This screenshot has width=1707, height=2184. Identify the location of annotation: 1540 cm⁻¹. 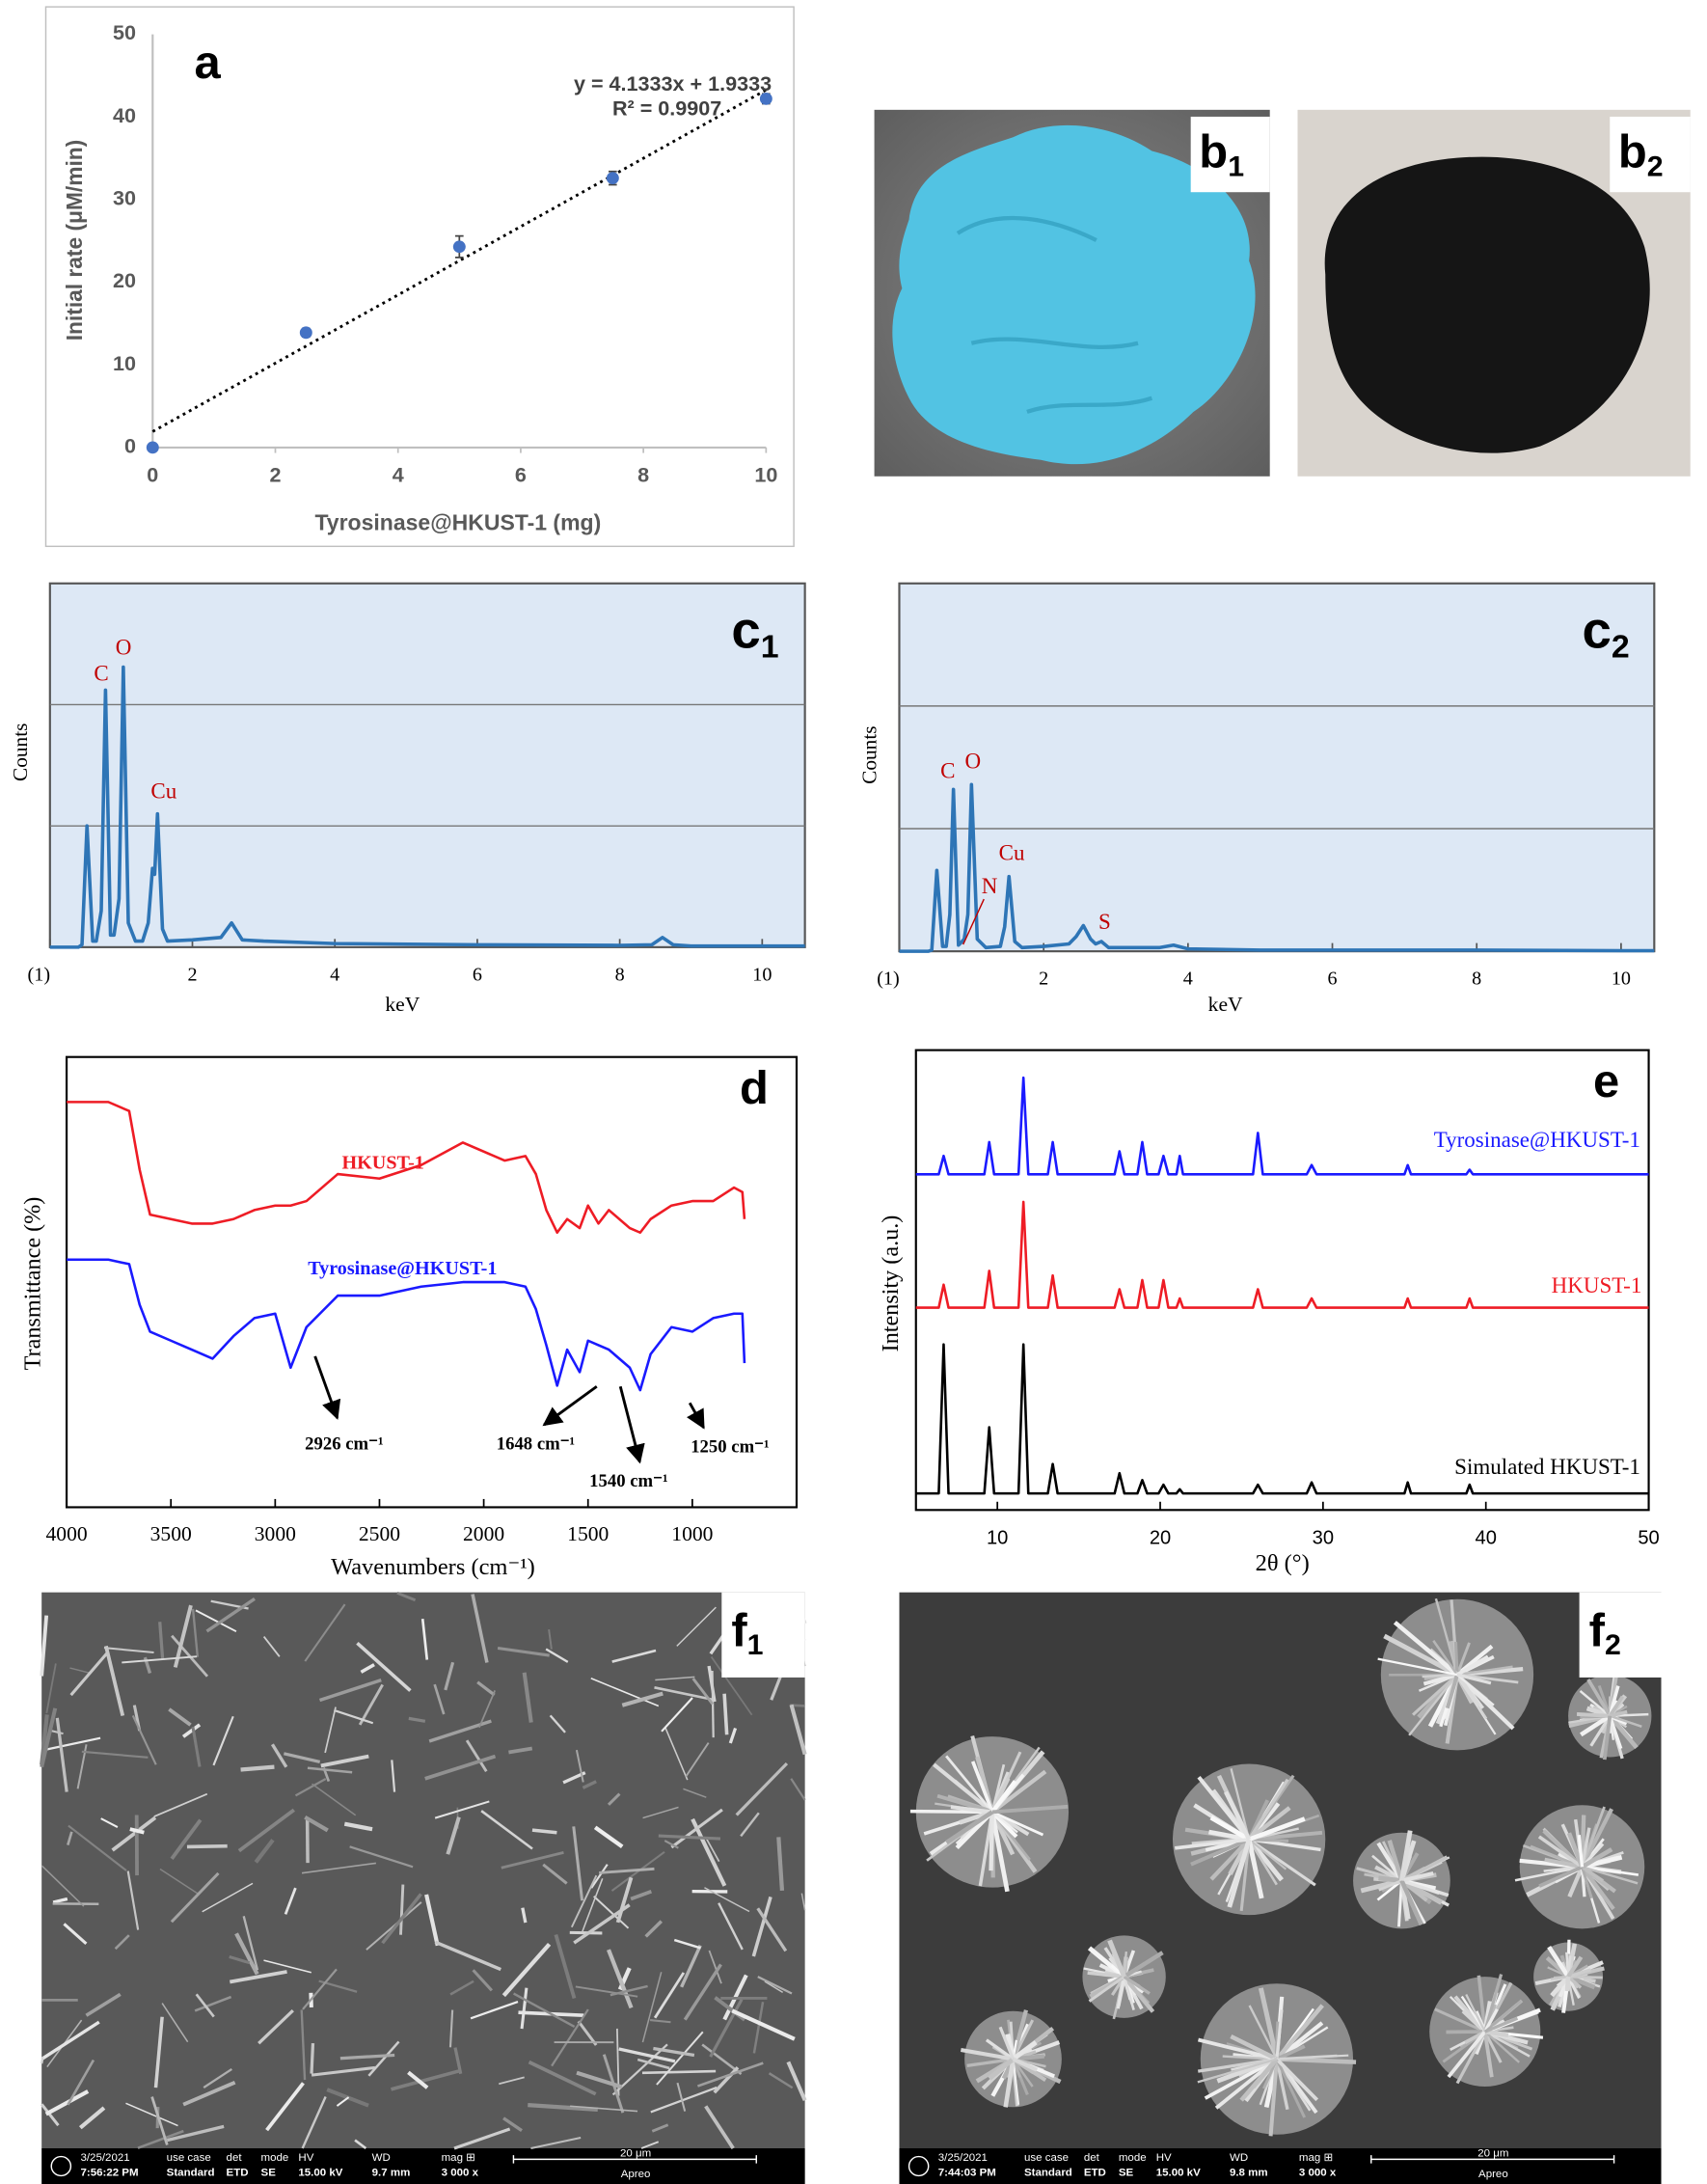
(628, 1481).